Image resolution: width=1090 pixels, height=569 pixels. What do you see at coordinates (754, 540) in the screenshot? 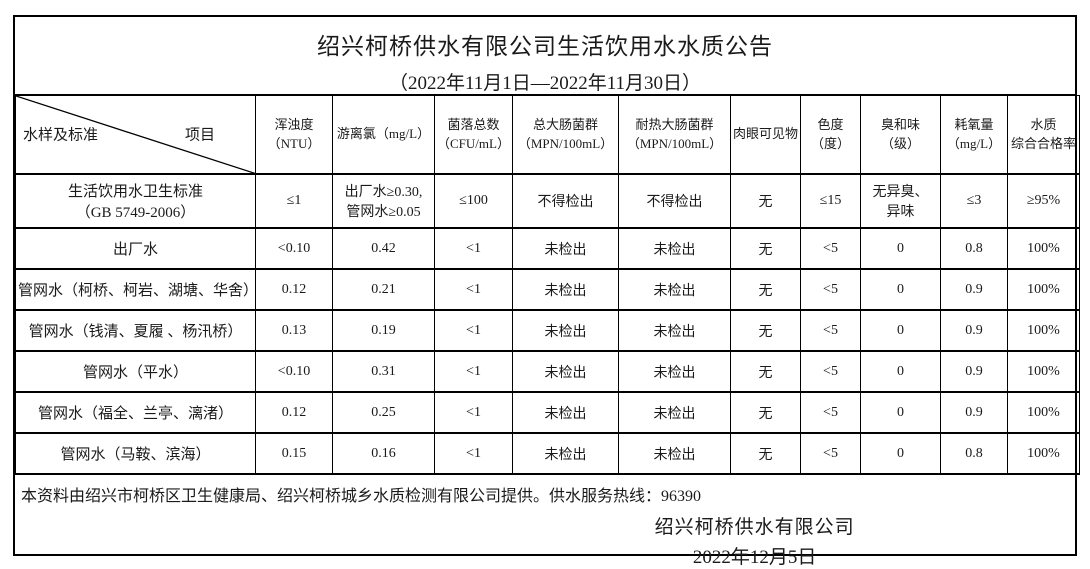
I see `signature-block: 绍兴柯桥供水有限公司 2022年12月5日` at bounding box center [754, 540].